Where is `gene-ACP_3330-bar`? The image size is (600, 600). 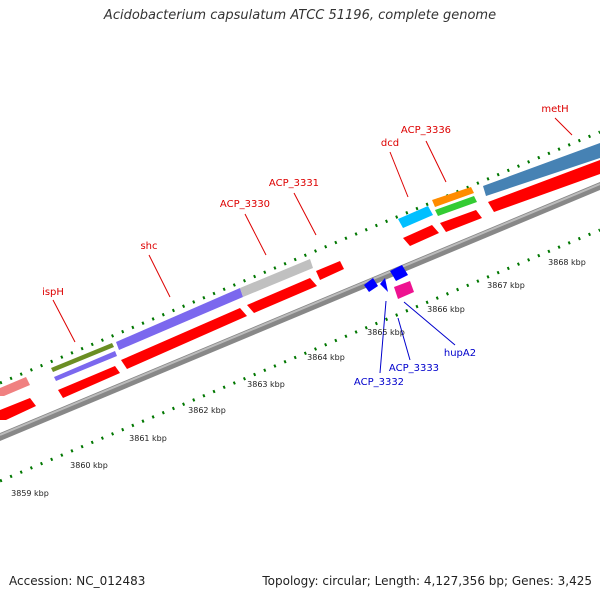 gene-ACP_3330-bar is located at coordinates (276, 278).